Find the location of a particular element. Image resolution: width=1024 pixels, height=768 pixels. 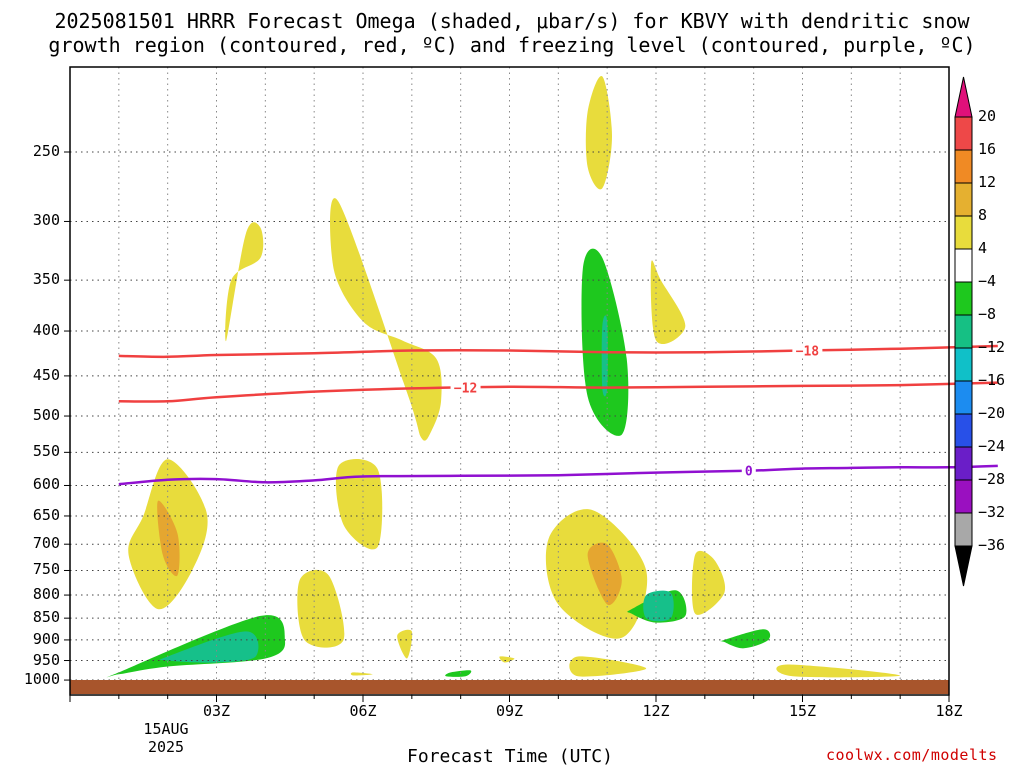

y-tick-label-800: 800 is located at coordinates (46, 594).